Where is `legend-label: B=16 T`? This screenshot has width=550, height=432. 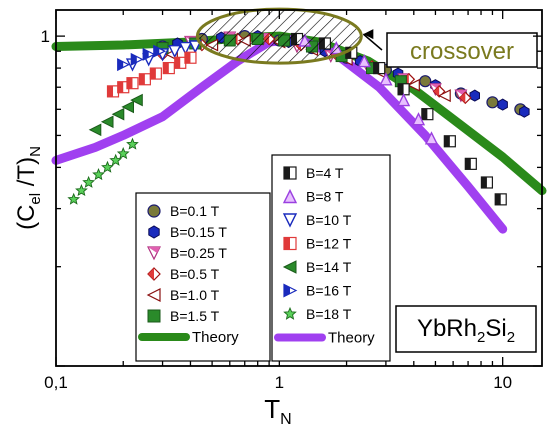 legend-label: B=16 T is located at coordinates (329, 291).